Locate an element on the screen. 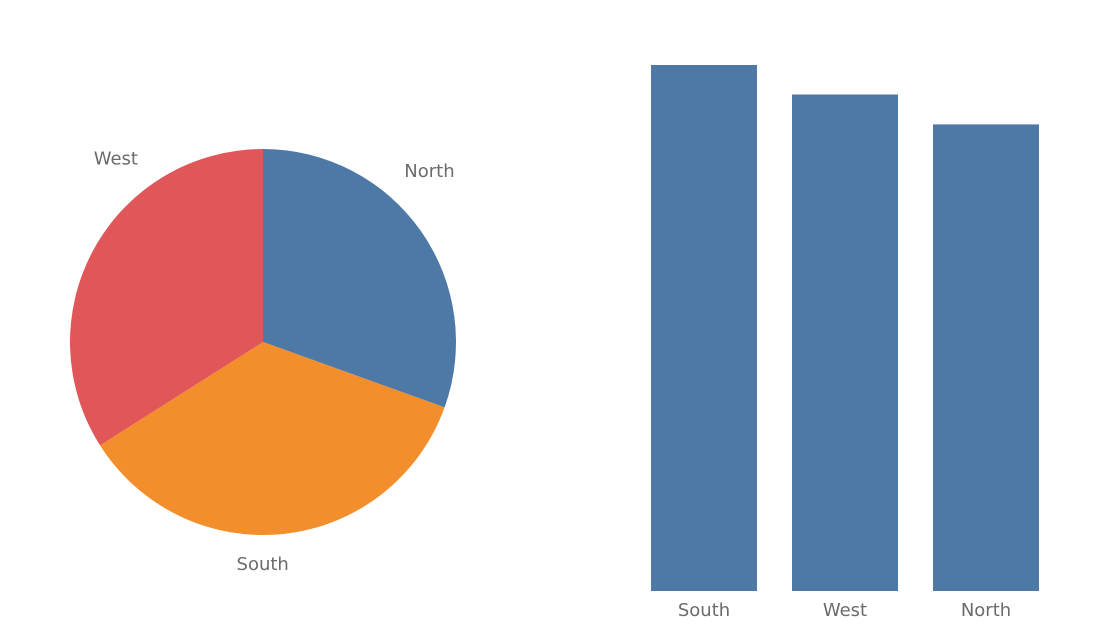  bar-label-north: North is located at coordinates (986, 610).